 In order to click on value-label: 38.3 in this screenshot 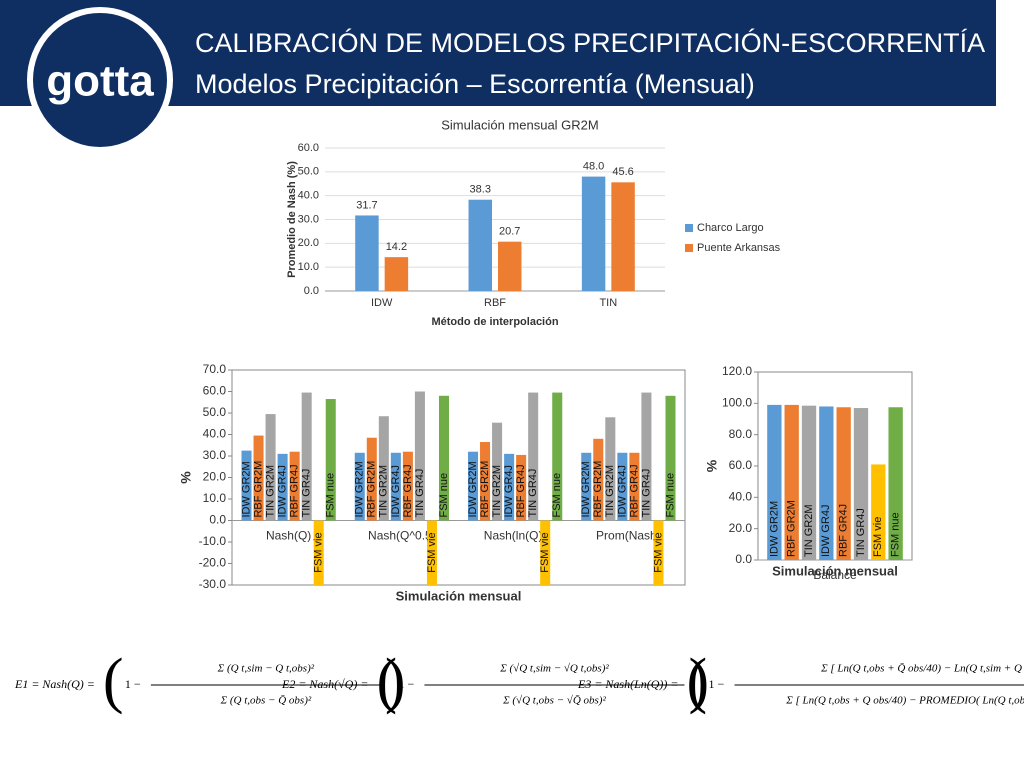, I will do `click(480, 190)`.